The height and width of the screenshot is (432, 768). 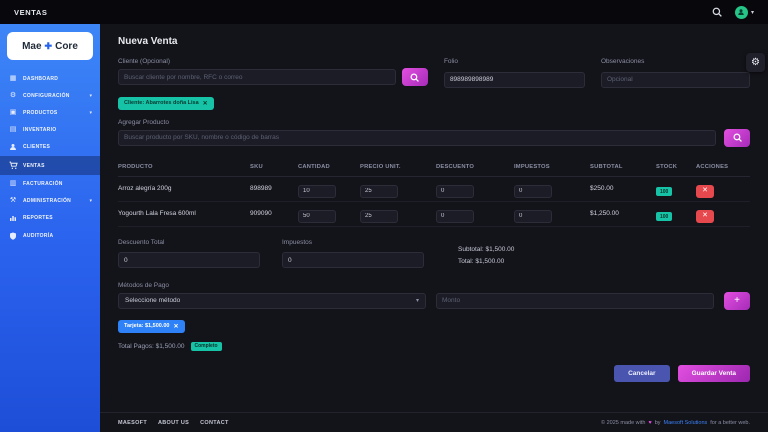 I want to click on sidebar-item-label: CLIENTES, so click(x=37, y=147).